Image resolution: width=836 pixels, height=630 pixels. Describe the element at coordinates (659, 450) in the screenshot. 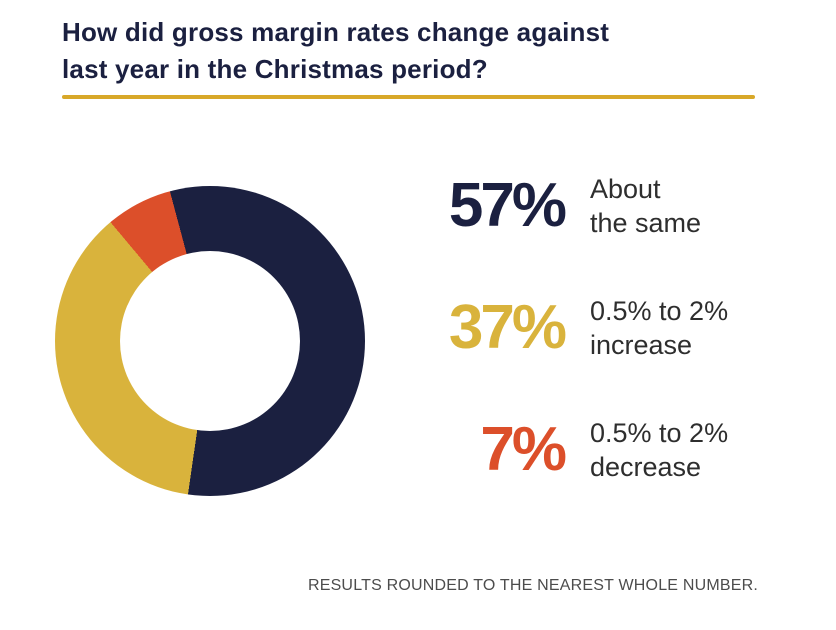

I see `legend-label: 0.5% to 2% decrease` at that location.